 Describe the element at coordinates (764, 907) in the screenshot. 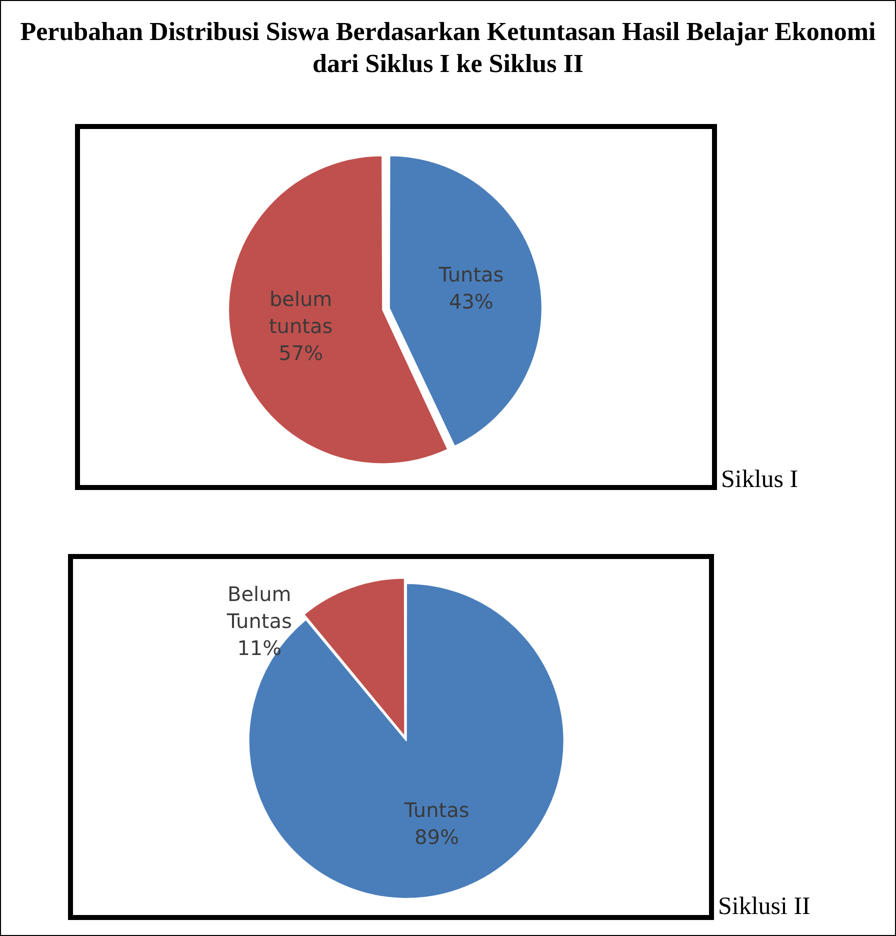

I see `text: Siklusi II` at that location.